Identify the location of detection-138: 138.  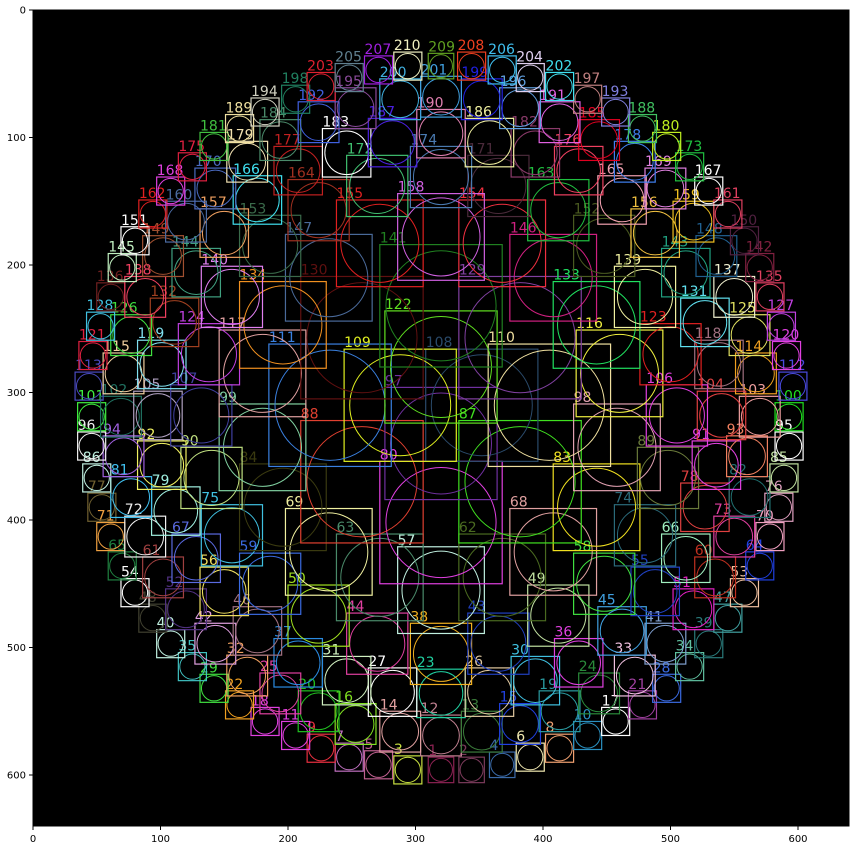
(145, 290).